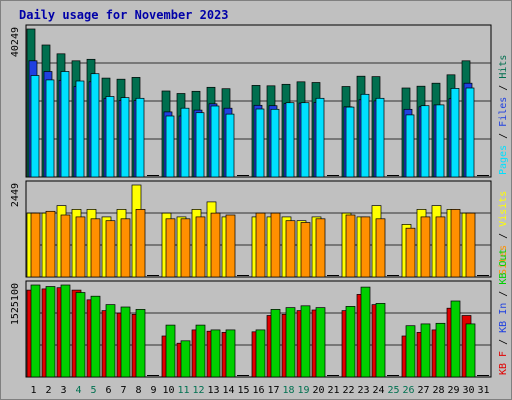 This screenshot has height=400, width=512. I want to click on x-tick-16: 16, so click(258, 390).